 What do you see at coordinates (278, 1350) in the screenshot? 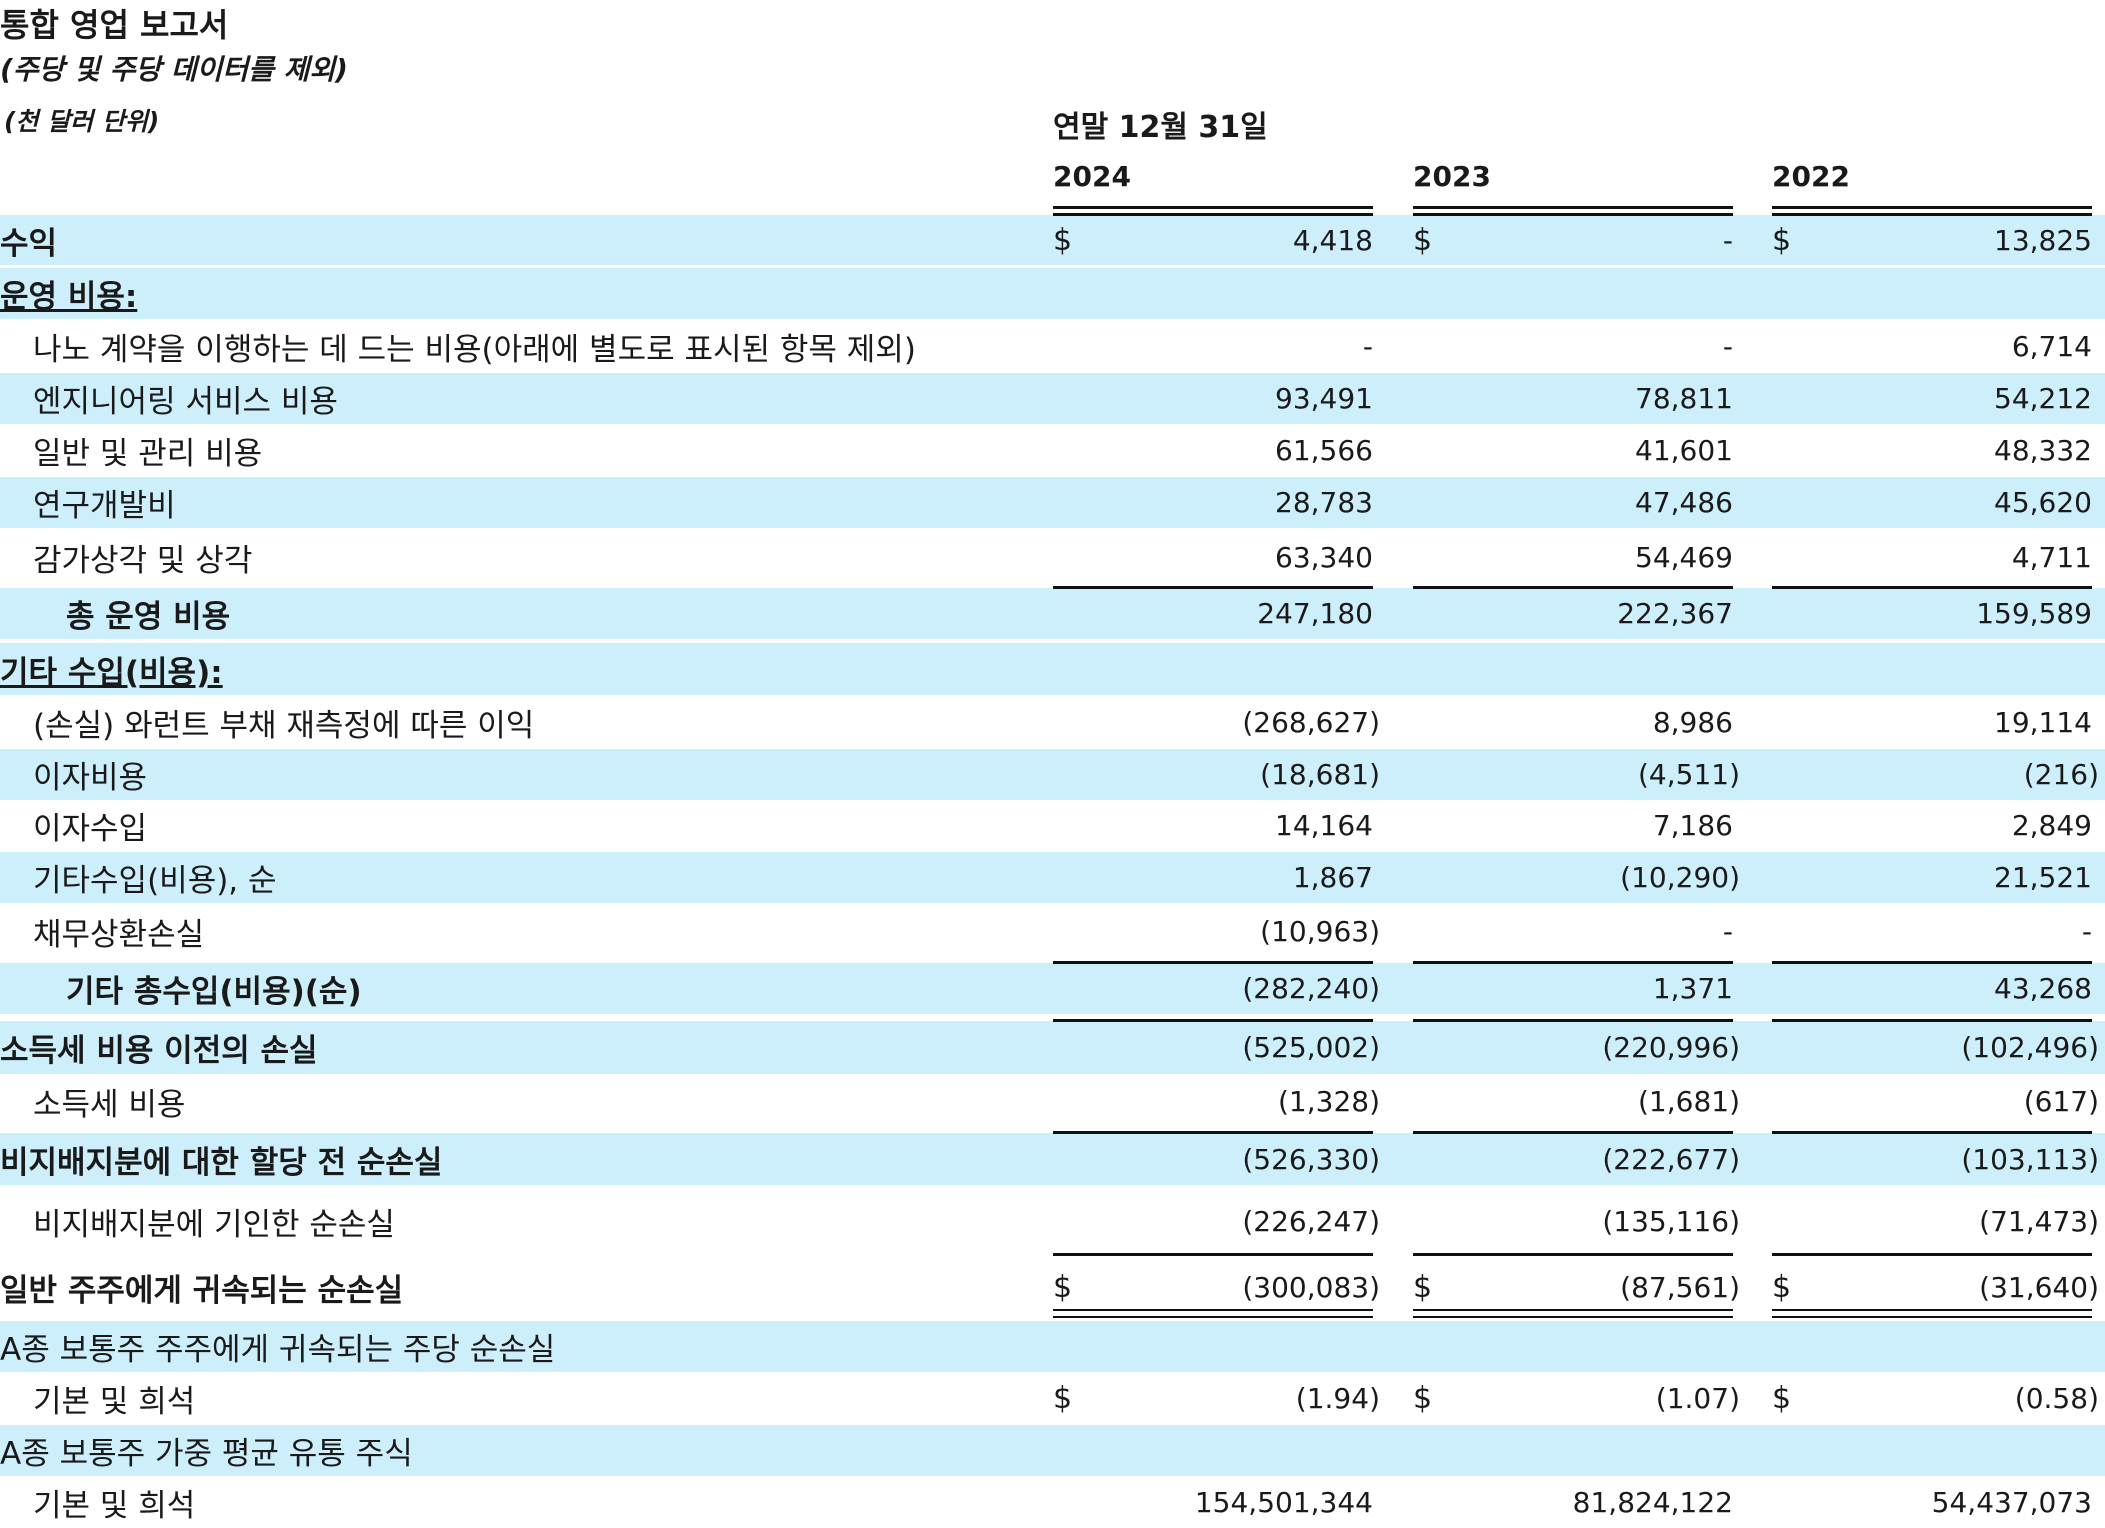
I see `row-label: A종 보통주 주주에게 귀속되는 주당 순손실` at bounding box center [278, 1350].